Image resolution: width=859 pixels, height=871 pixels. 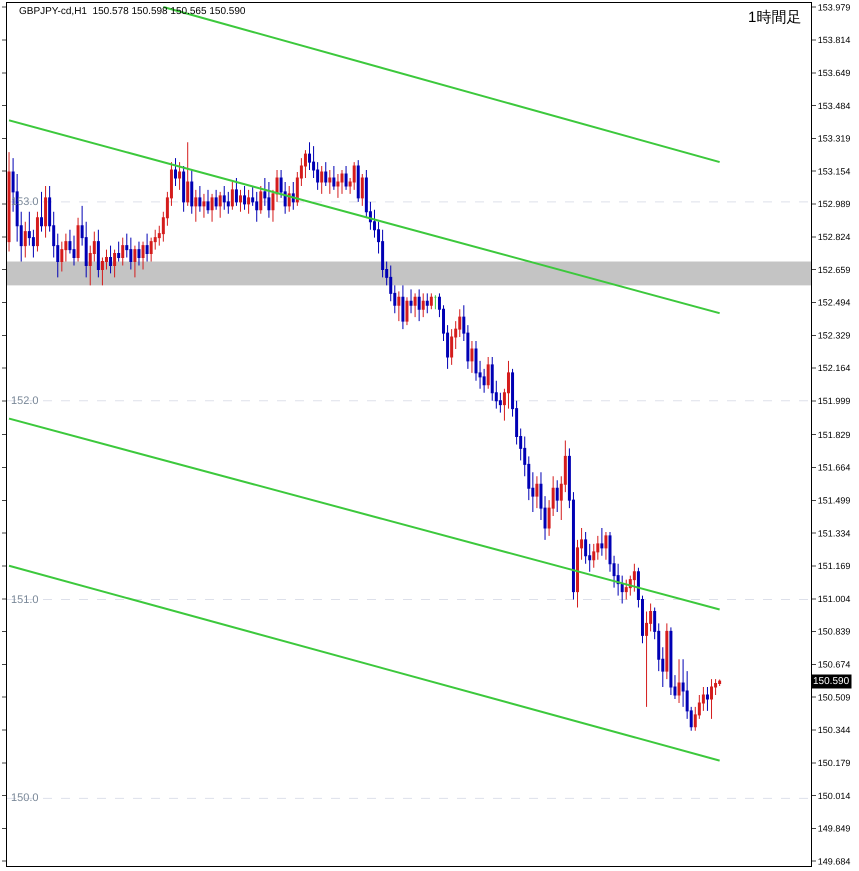 What do you see at coordinates (25, 798) in the screenshot?
I see `ref-line-label: 150.0` at bounding box center [25, 798].